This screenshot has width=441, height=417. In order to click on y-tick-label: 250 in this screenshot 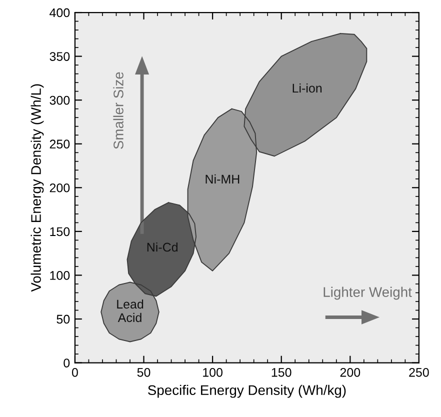, I will do `click(60, 144)`.